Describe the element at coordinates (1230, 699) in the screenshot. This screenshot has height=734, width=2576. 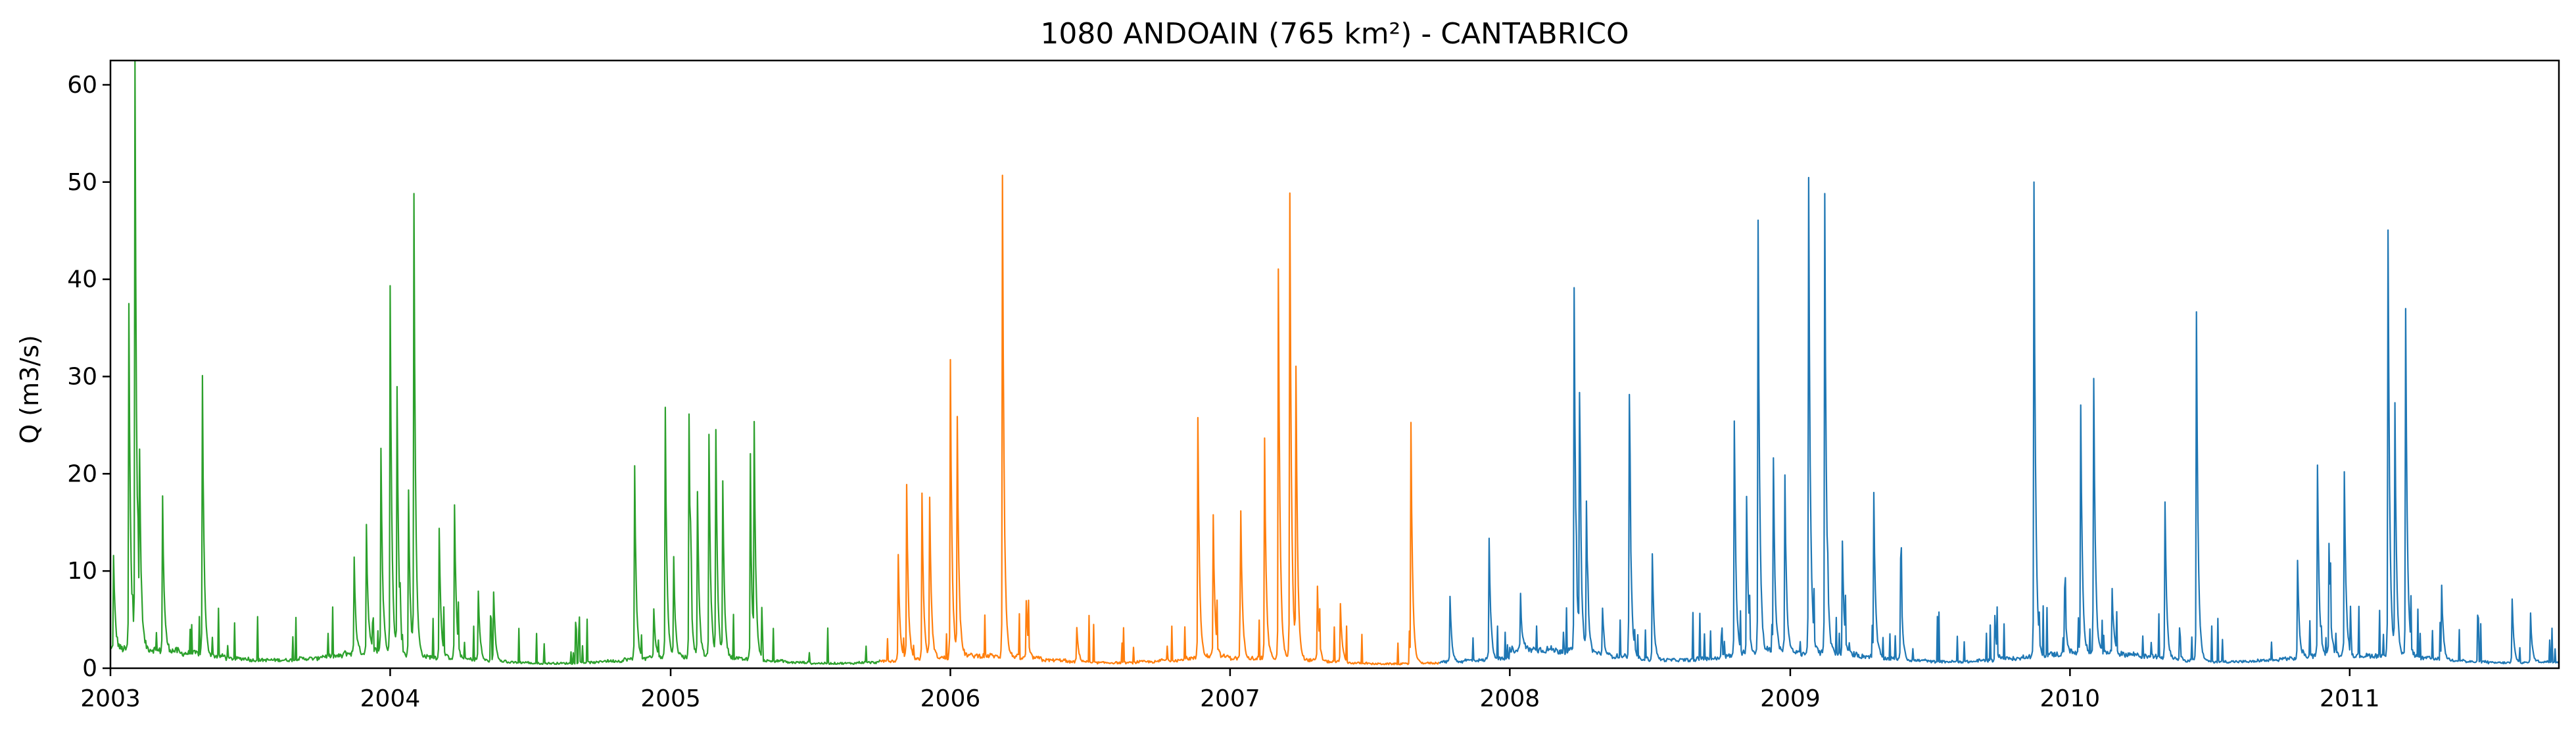
I see `x-tick-label-2007: 2007` at that location.